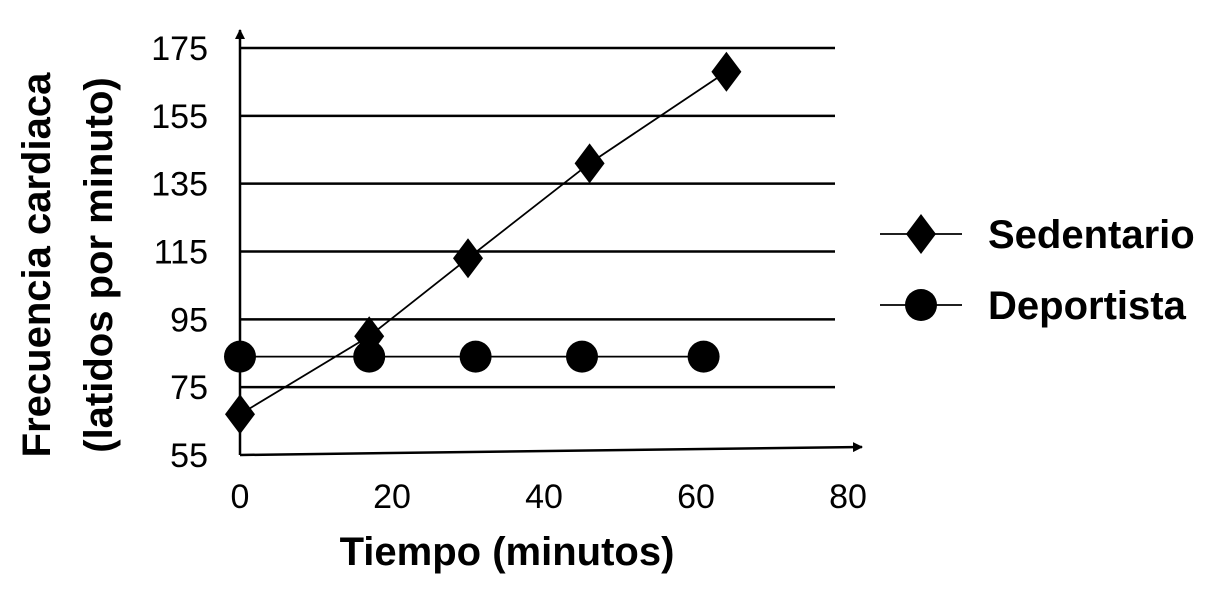 This screenshot has height=600, width=1230. I want to click on x-tick-label: 20, so click(392, 497).